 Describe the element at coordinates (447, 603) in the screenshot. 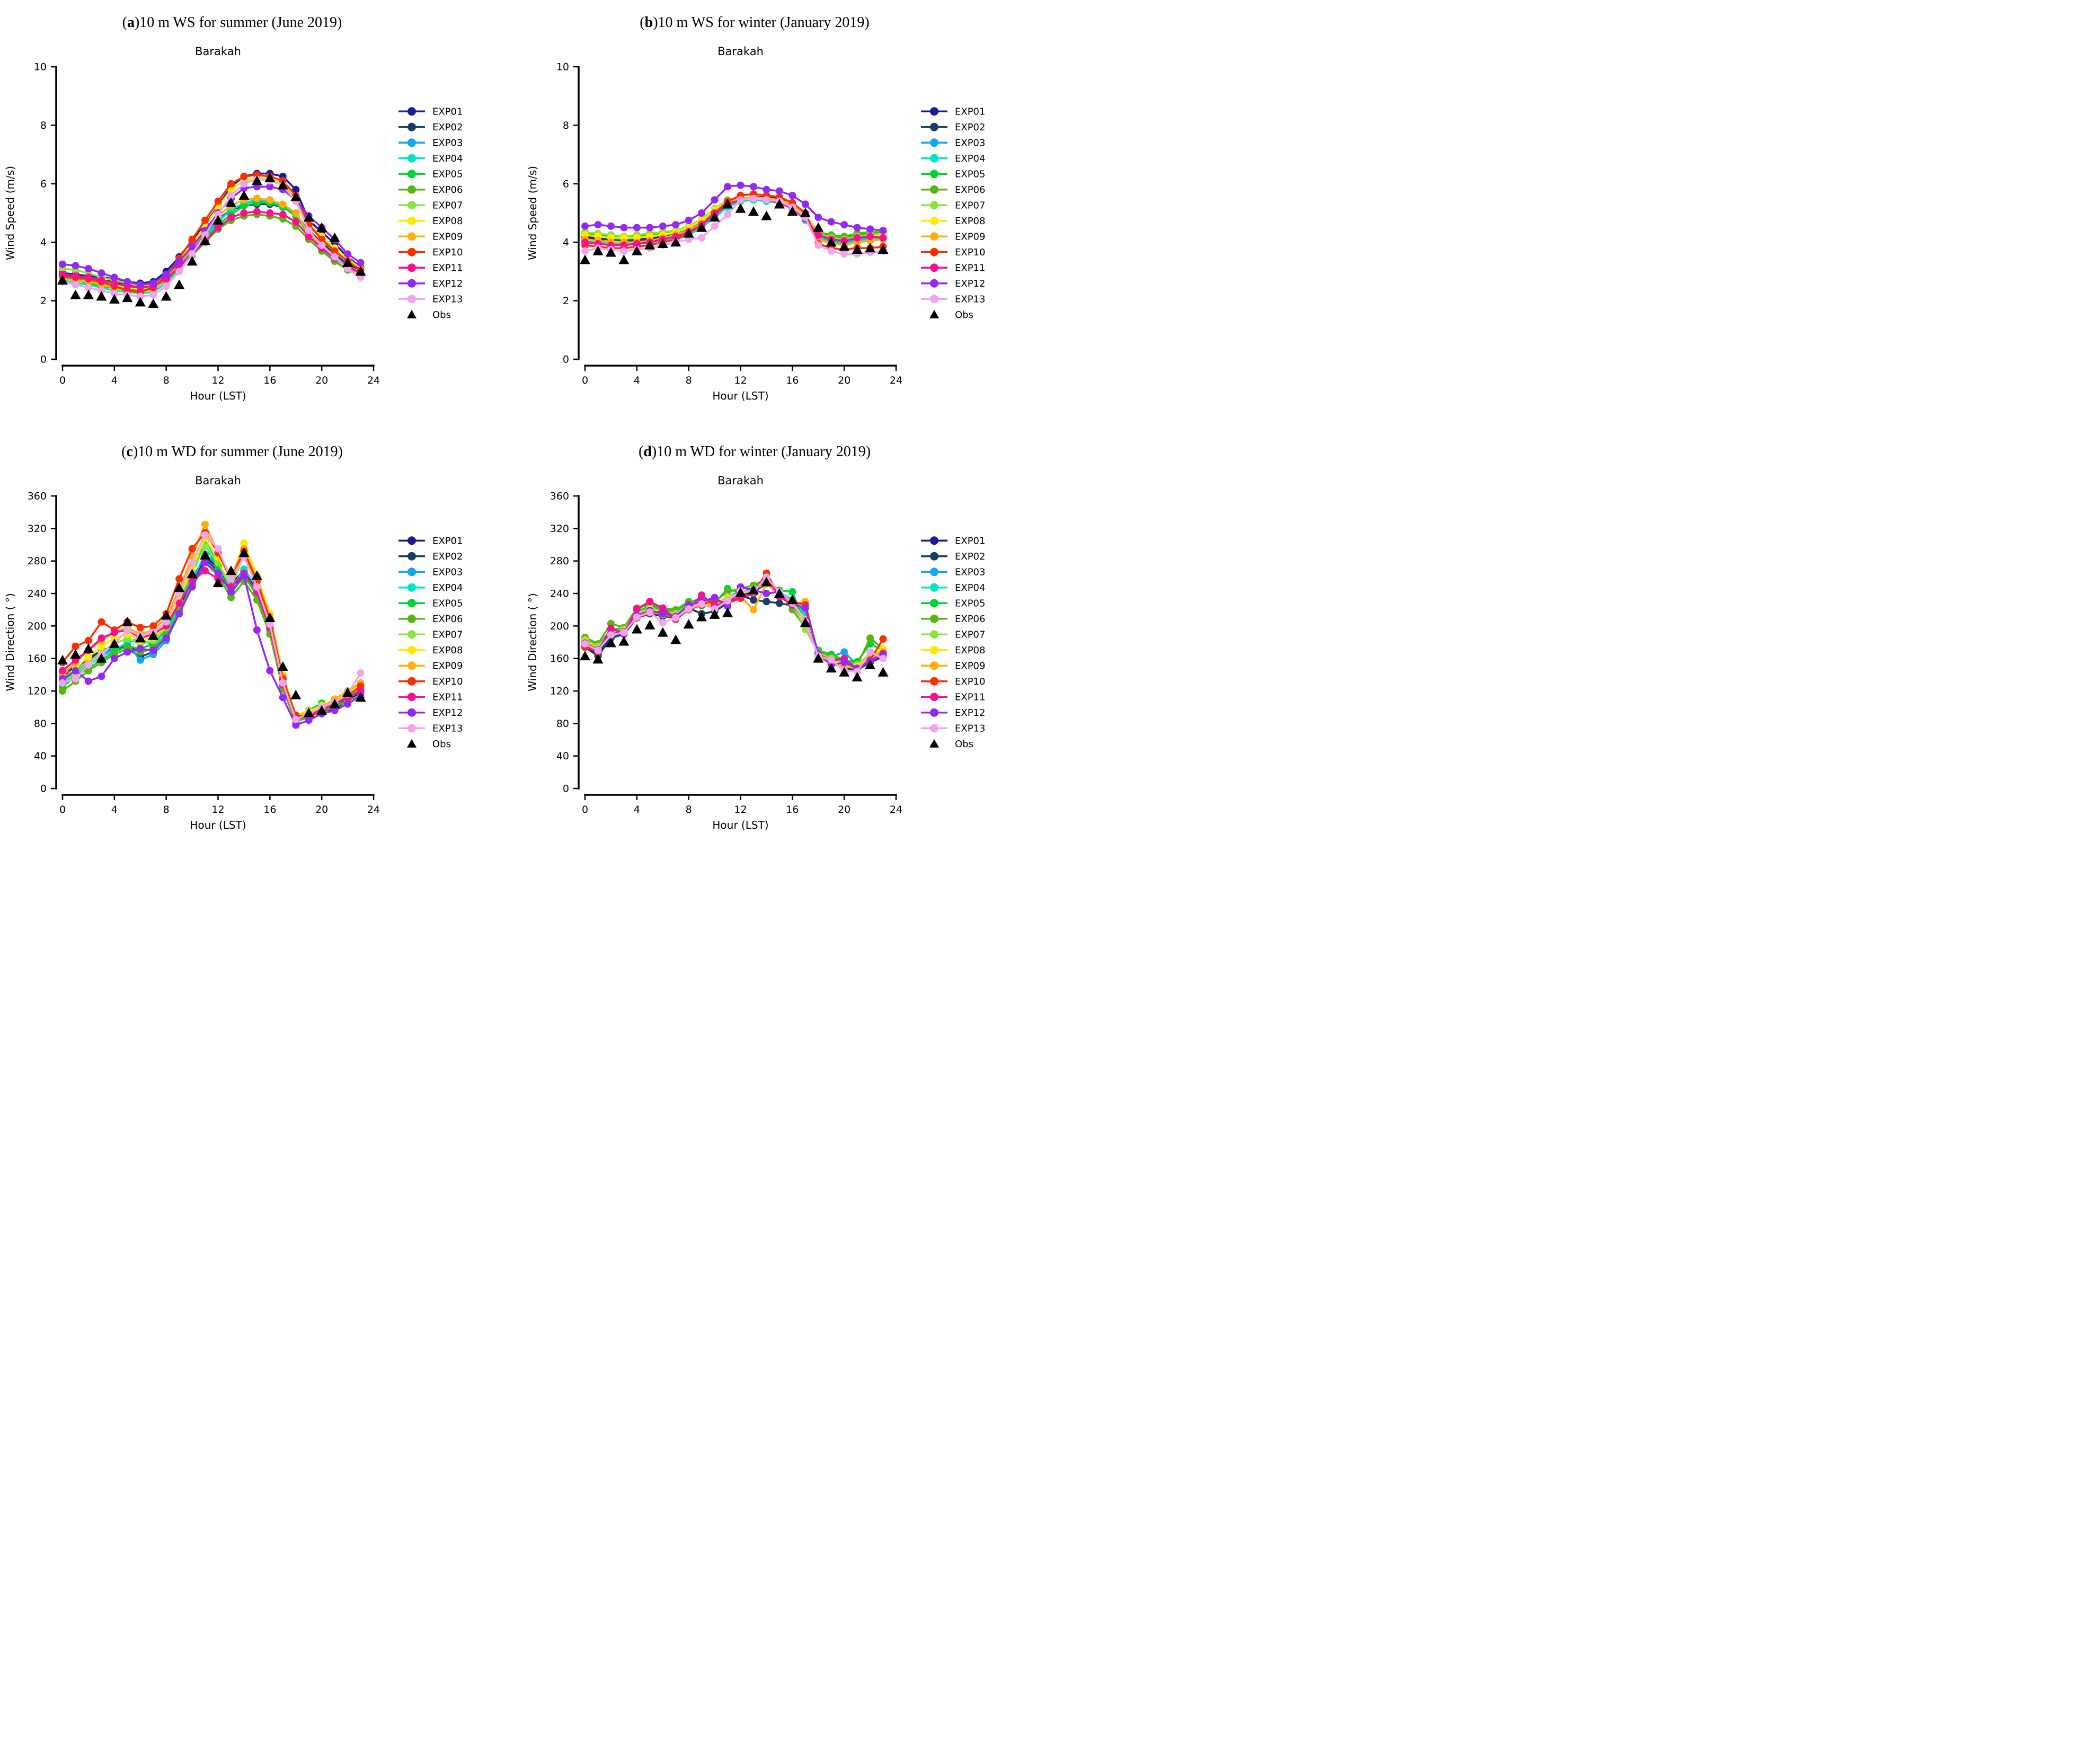

I see `legend-label: EXP05` at that location.